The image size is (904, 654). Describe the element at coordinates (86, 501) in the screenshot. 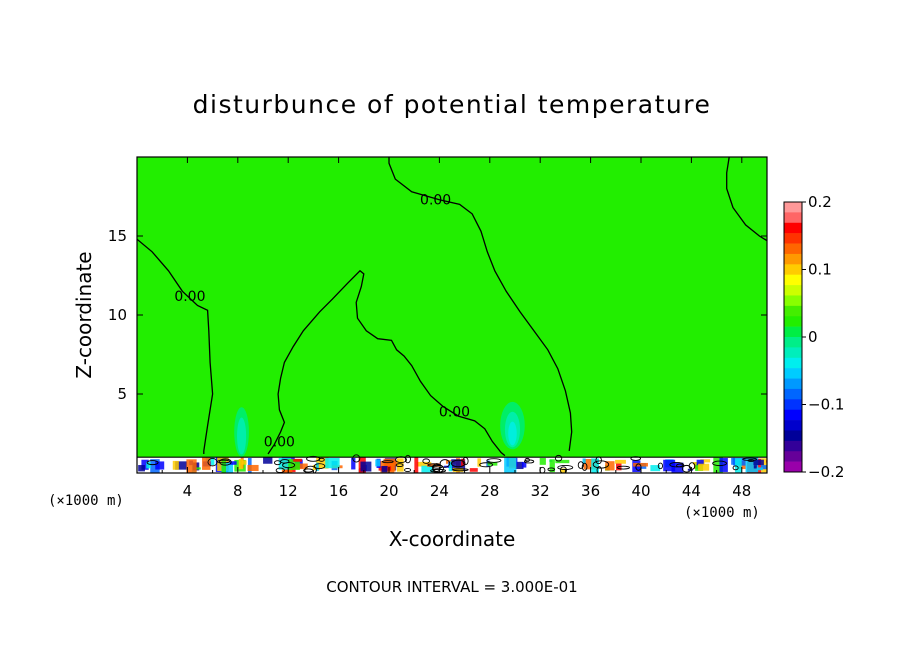

I see `x-unit-left: (×1000 m)` at that location.